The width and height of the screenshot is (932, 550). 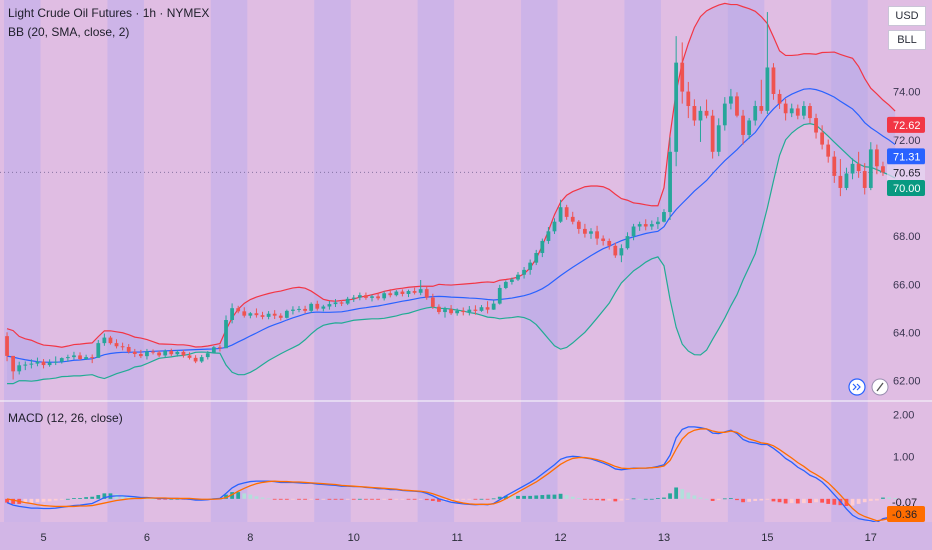 What do you see at coordinates (69, 32) in the screenshot?
I see `bb-indicator-label: BB (20, SMA, close, 2)` at bounding box center [69, 32].